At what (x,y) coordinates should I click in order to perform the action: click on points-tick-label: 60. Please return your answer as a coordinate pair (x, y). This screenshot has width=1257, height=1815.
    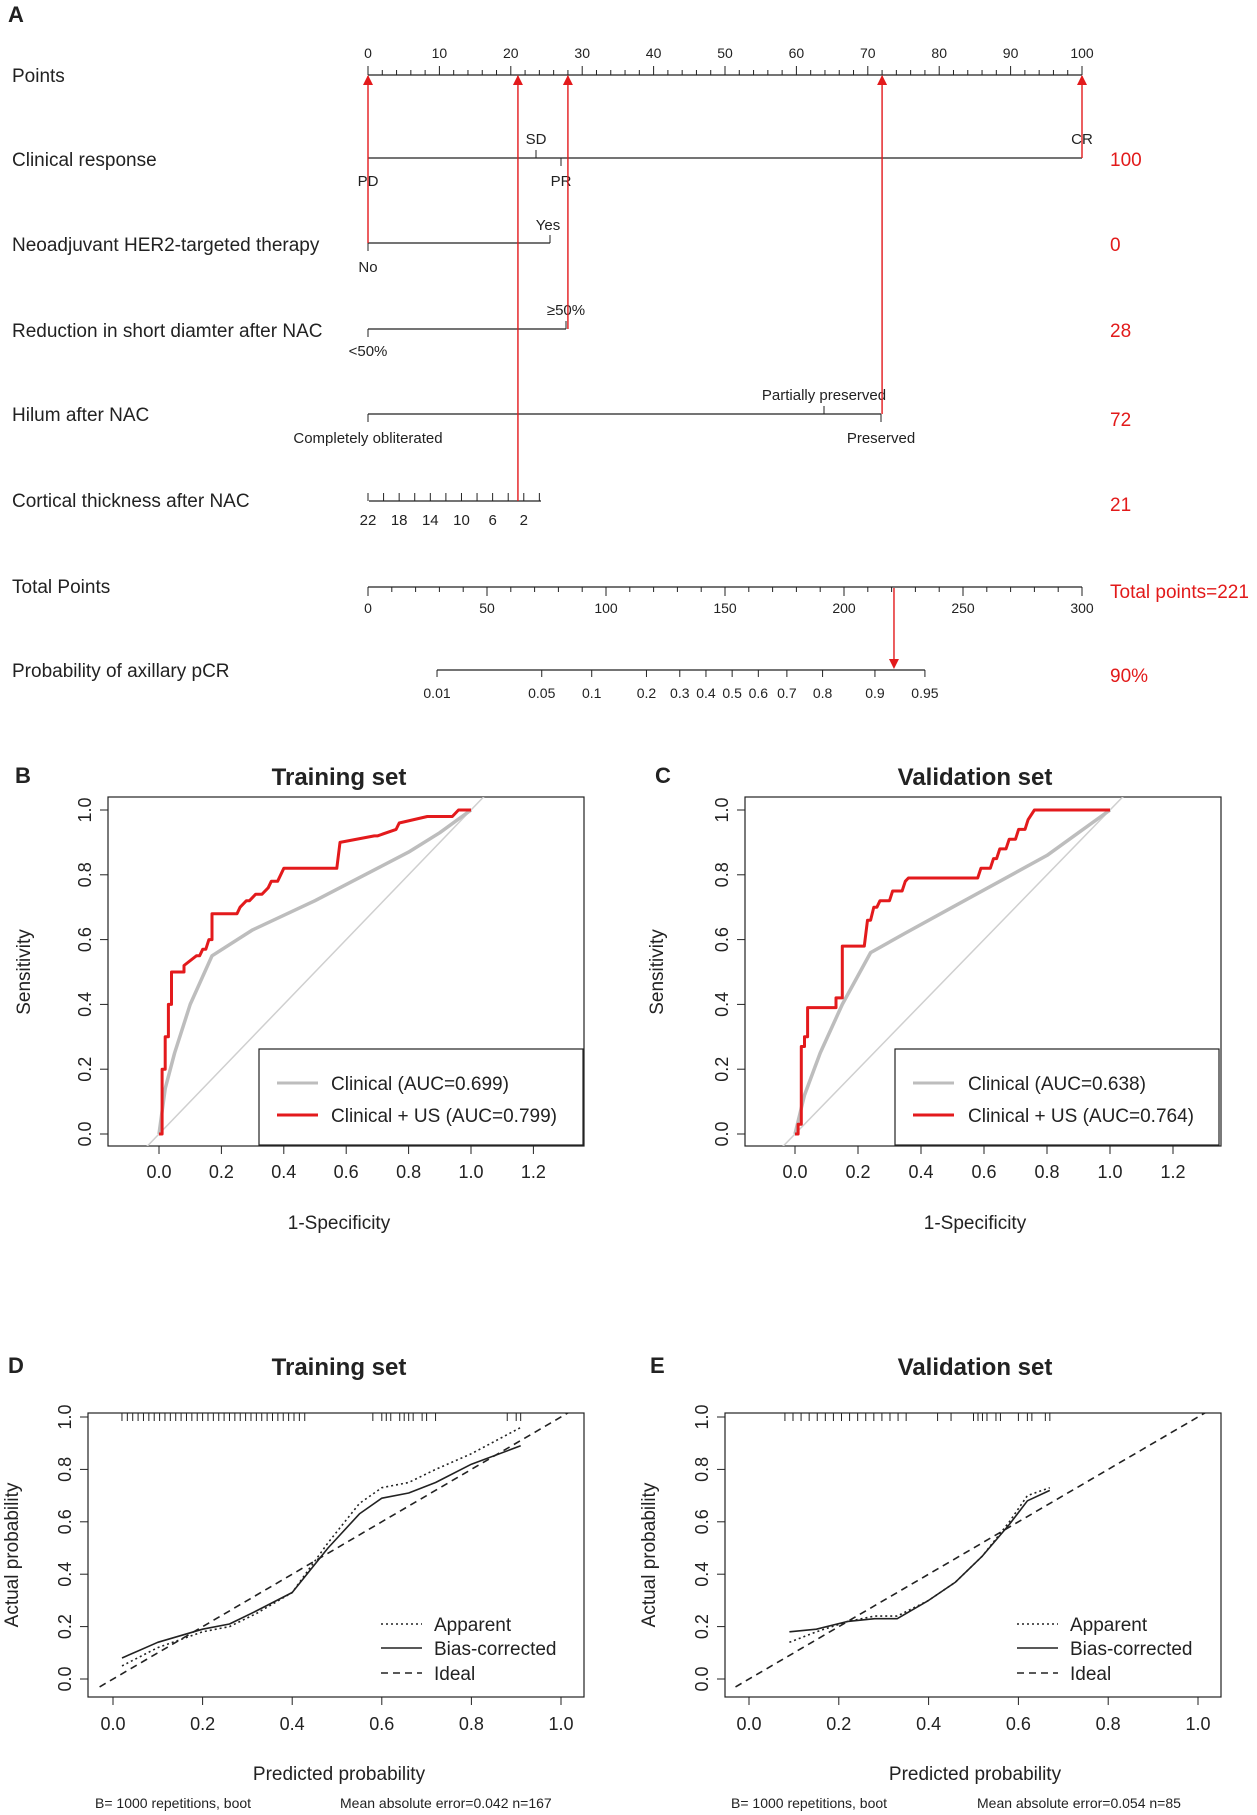
    Looking at the image, I should click on (797, 53).